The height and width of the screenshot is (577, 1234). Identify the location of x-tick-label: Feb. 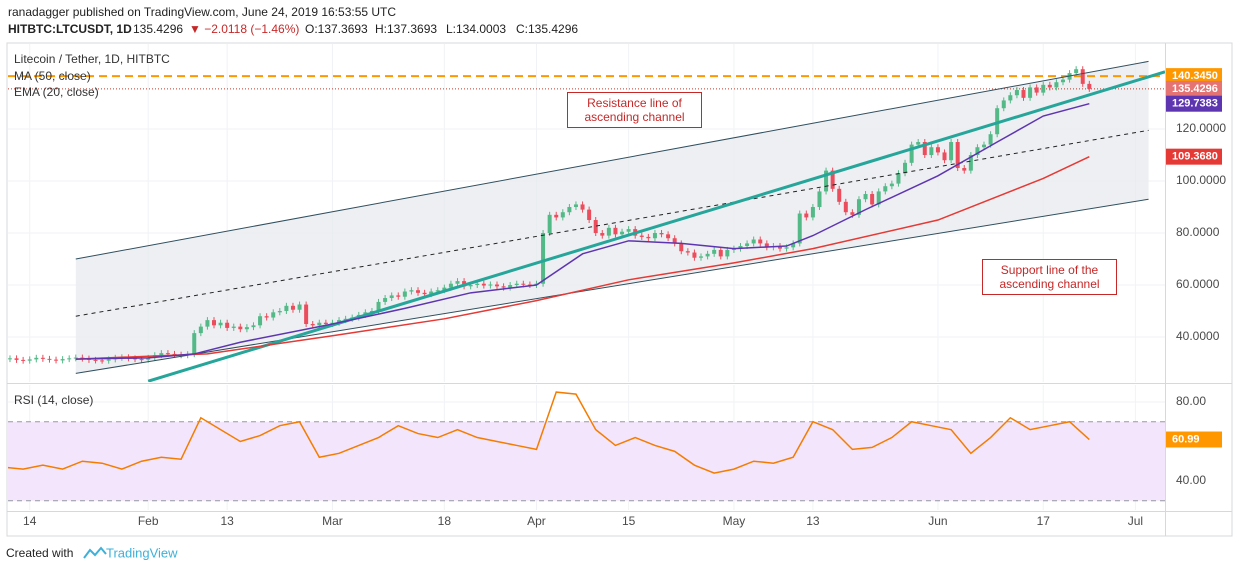
(148, 521).